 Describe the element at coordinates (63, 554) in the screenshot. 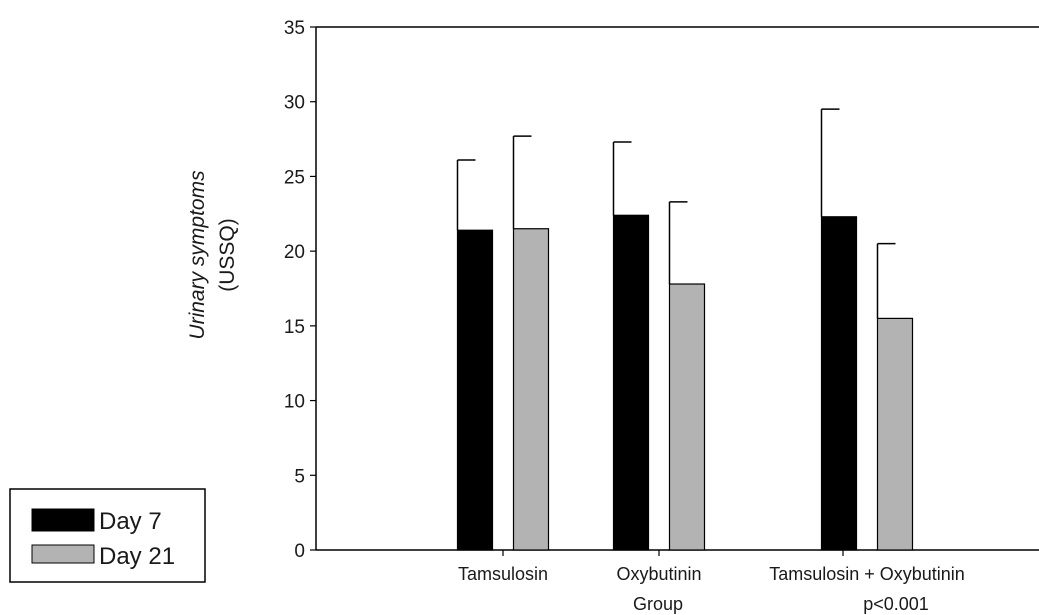

I see `legend-swatch-day21` at that location.